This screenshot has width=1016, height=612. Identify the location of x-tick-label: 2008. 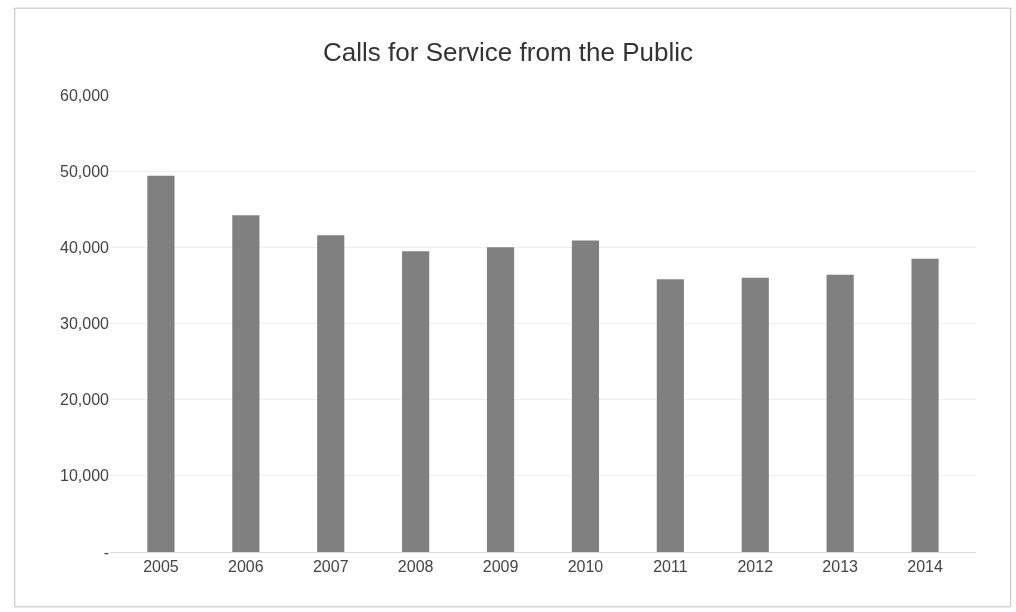
(415, 567).